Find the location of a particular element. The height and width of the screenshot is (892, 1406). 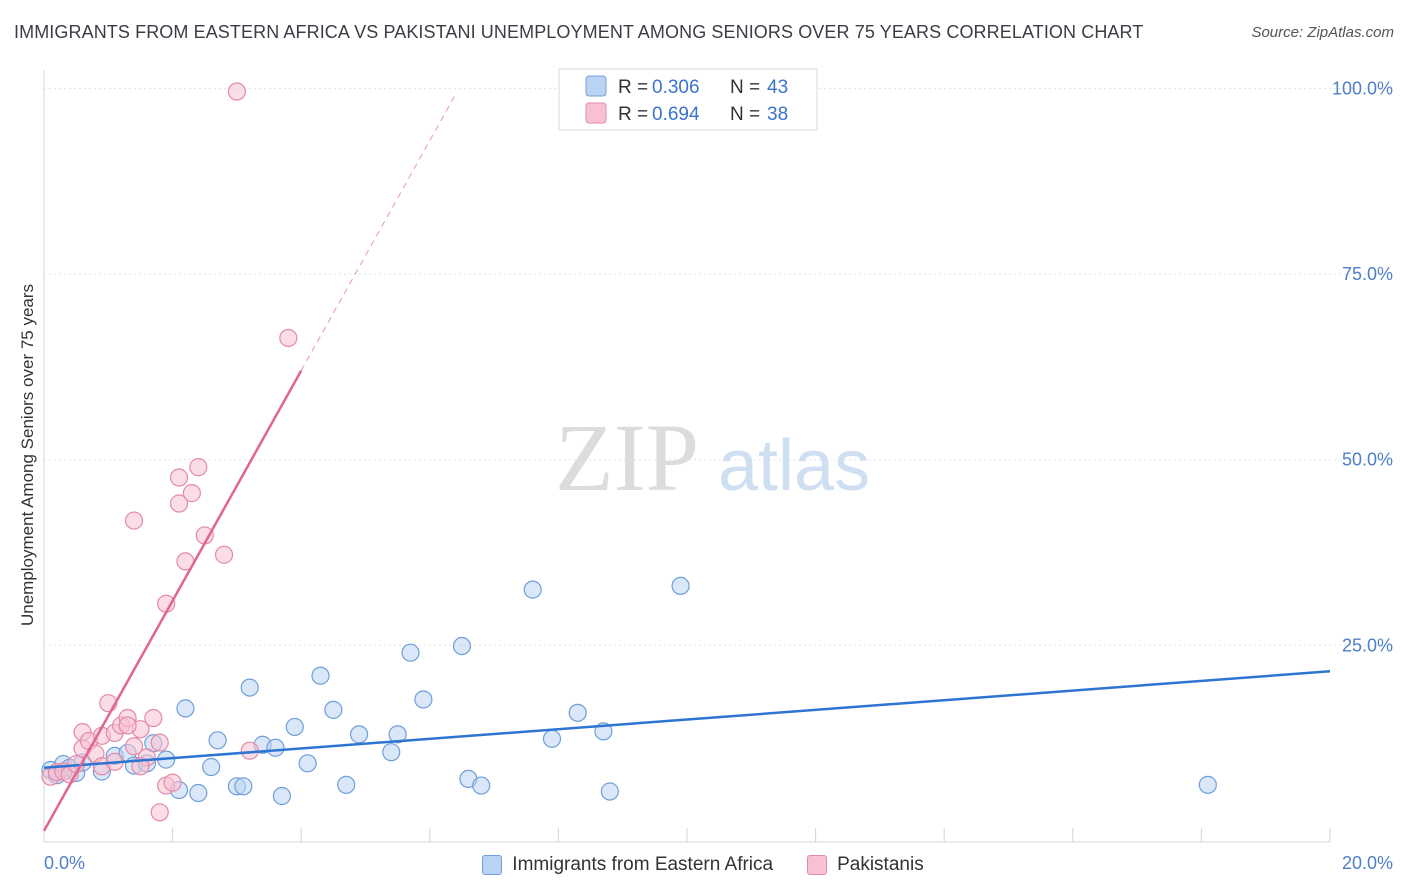

trend-line-eastern-africa is located at coordinates (687, 720).